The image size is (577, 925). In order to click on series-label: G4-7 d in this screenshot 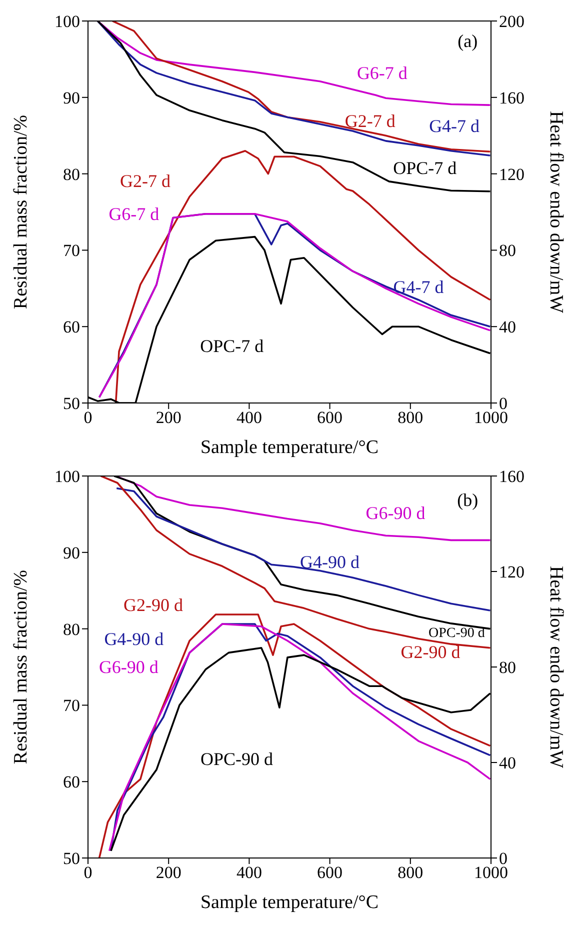, I will do `click(454, 126)`.